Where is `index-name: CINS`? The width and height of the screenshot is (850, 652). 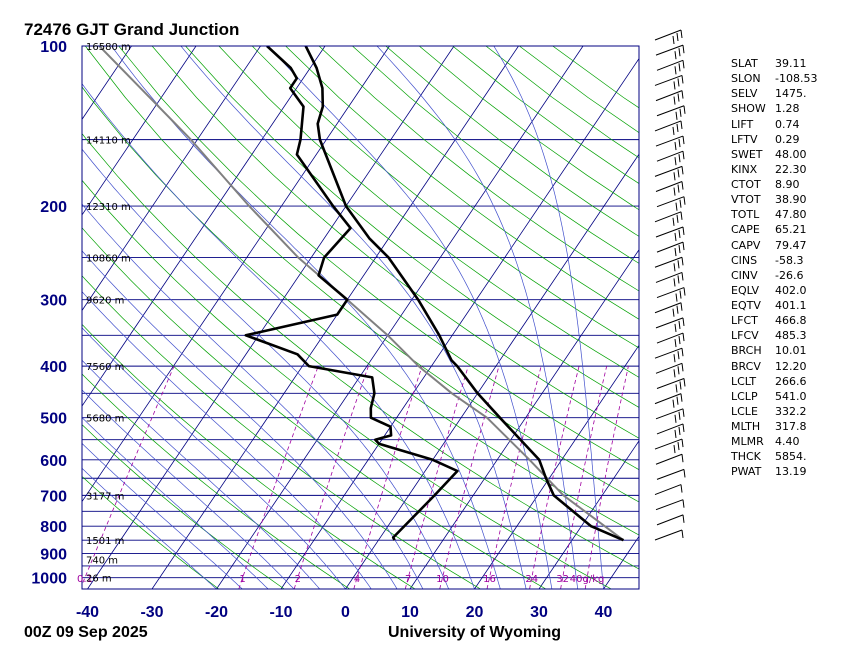 index-name: CINS is located at coordinates (744, 260).